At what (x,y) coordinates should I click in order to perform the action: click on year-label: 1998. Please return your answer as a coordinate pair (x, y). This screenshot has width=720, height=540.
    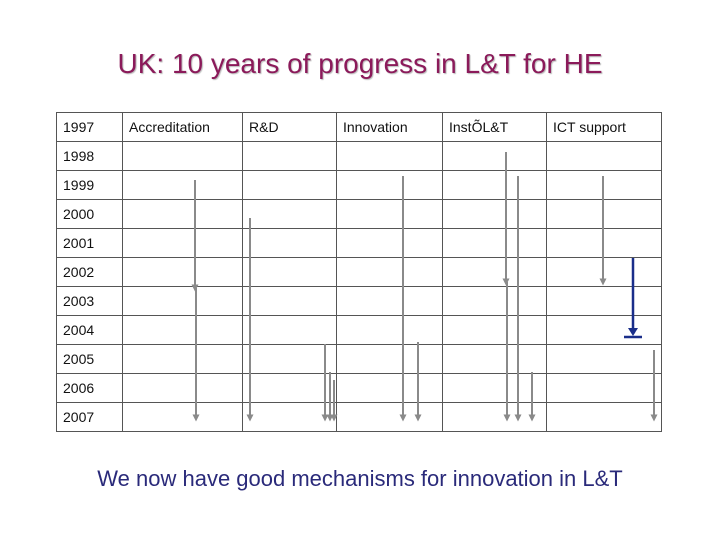
    Looking at the image, I should click on (89, 156).